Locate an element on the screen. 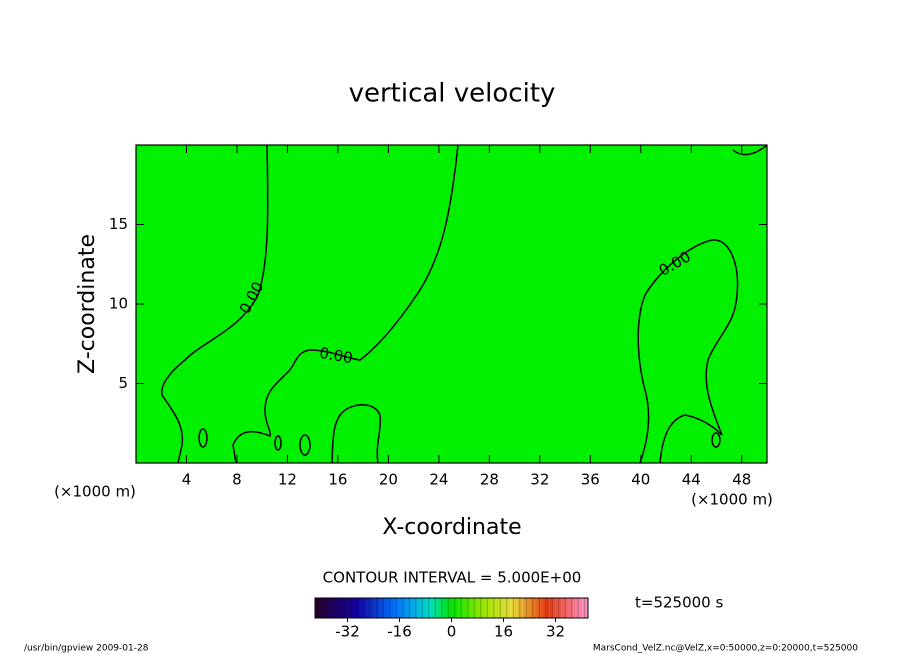 This screenshot has width=904, height=654. footer: /usr/bin/gpview 2009-01-28 is located at coordinates (86, 649).